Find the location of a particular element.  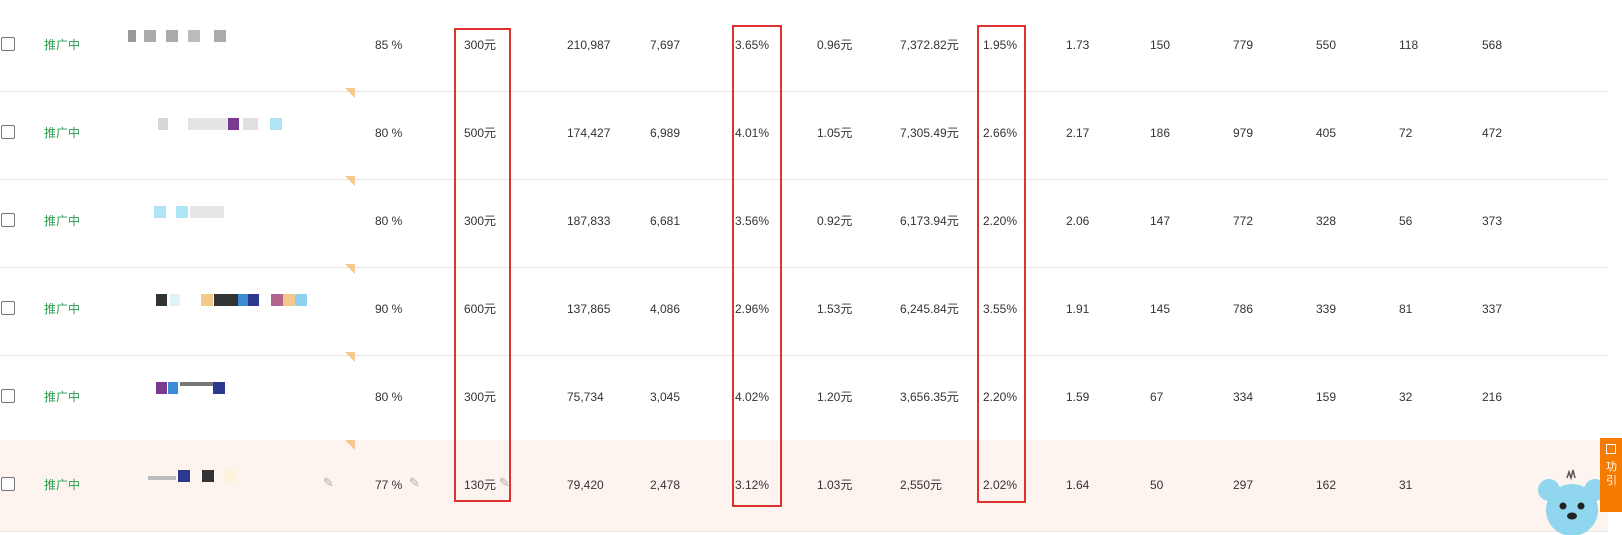

metric-3: 772 is located at coordinates (1243, 221).